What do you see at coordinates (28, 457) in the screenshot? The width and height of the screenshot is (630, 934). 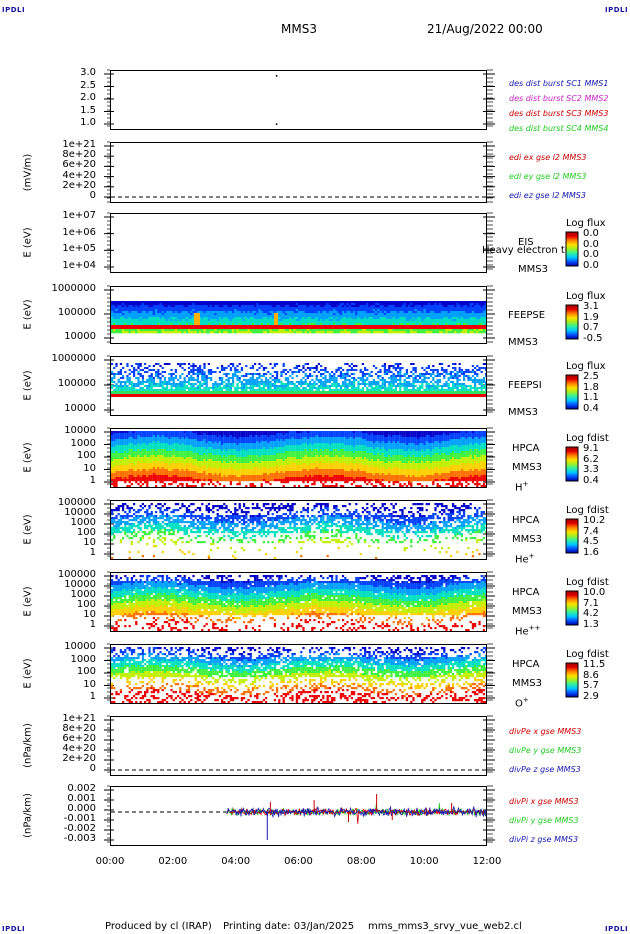 I see `panel-5-ylabel: E (eV)` at bounding box center [28, 457].